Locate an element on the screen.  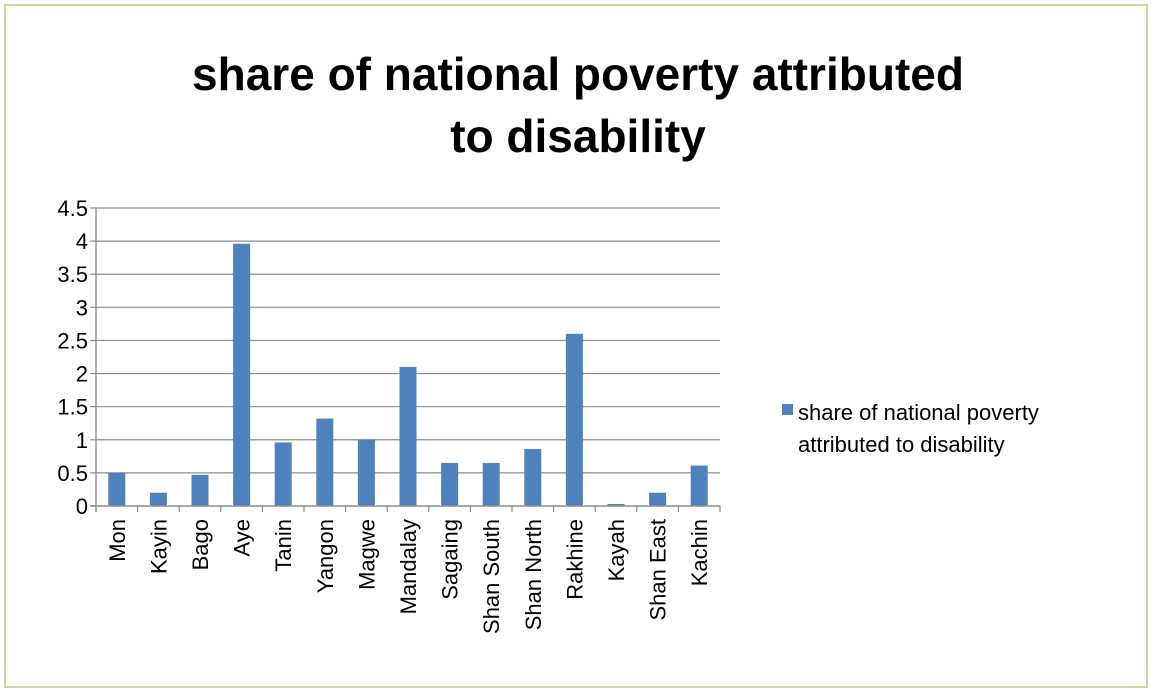
y-tick-label: 3 is located at coordinates (82, 307).